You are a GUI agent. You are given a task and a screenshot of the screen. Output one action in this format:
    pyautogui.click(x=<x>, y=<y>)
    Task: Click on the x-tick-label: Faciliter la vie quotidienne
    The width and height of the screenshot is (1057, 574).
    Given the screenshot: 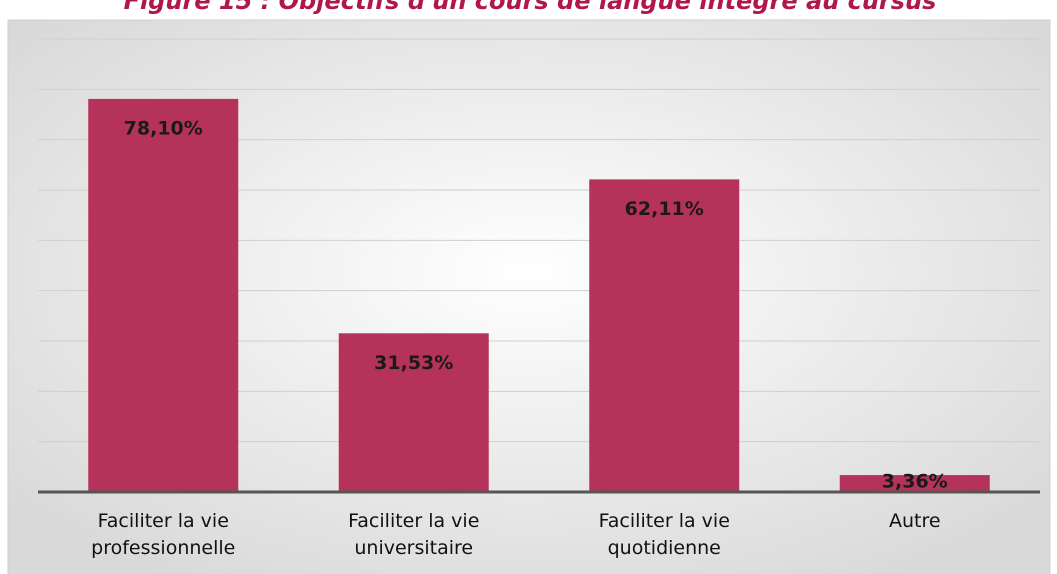 What is the action you would take?
    pyautogui.click(x=664, y=534)
    